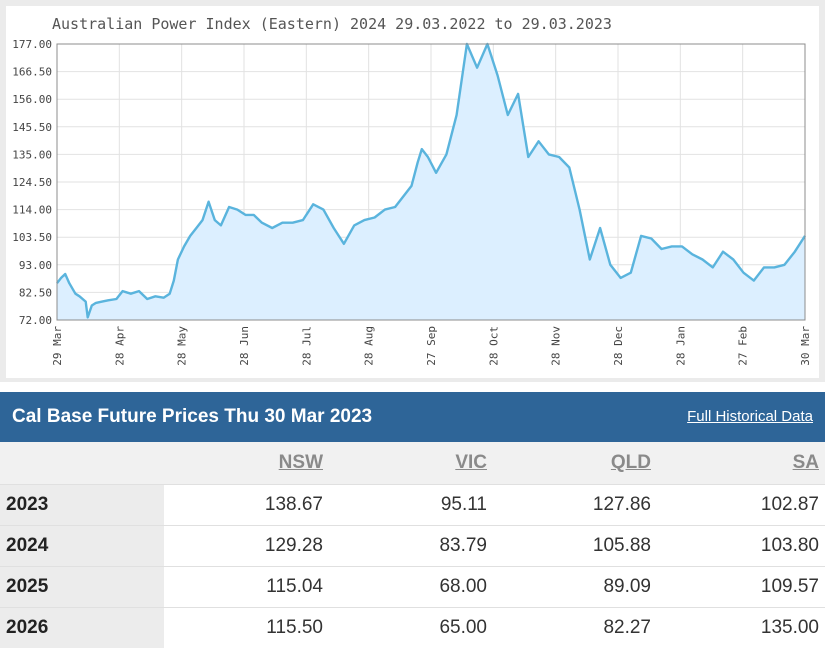  I want to click on column-header-vic: VIC, so click(471, 462).